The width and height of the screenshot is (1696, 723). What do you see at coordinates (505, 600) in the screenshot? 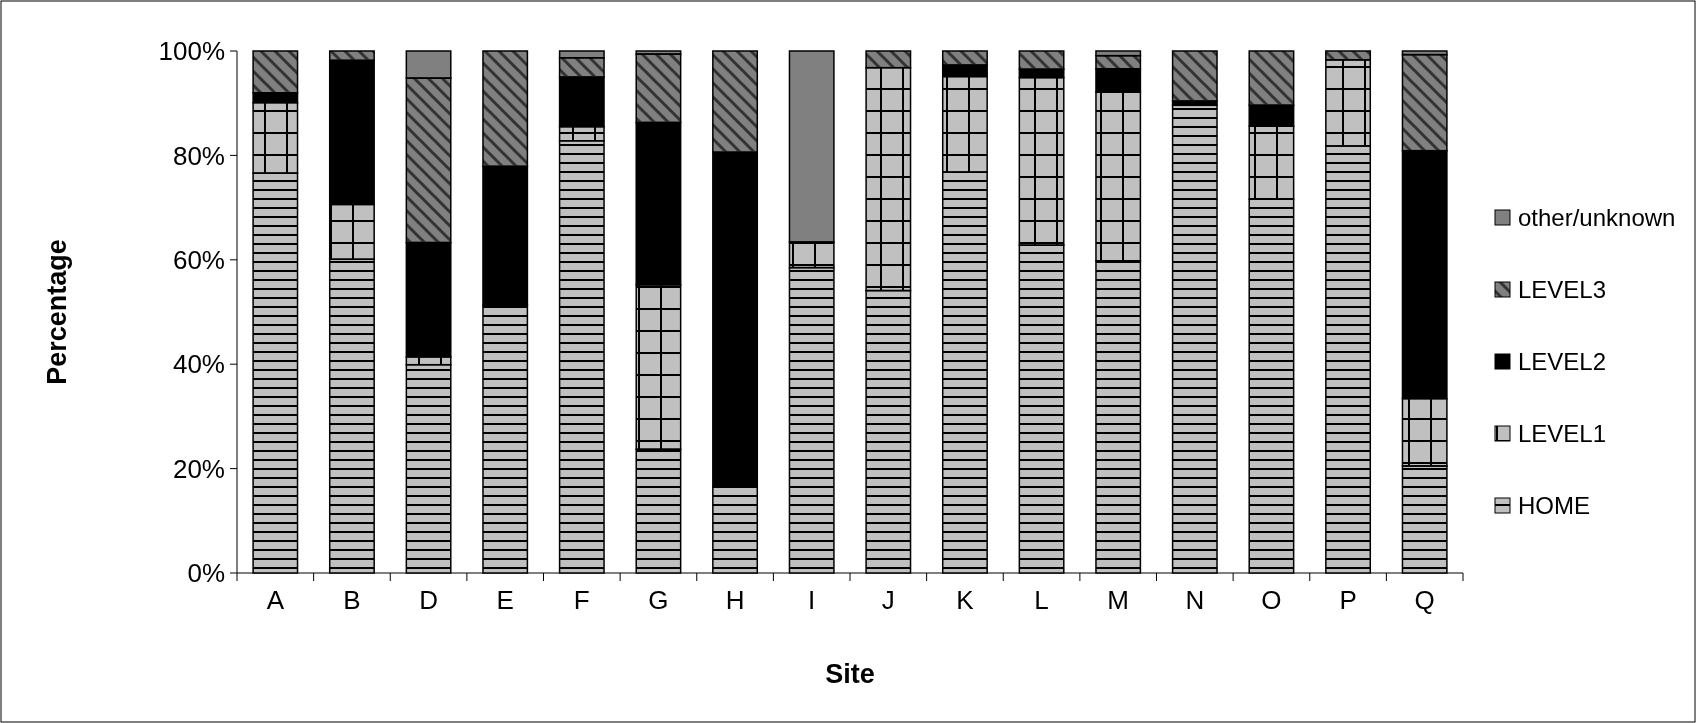
I see `x-tick-label: E` at bounding box center [505, 600].